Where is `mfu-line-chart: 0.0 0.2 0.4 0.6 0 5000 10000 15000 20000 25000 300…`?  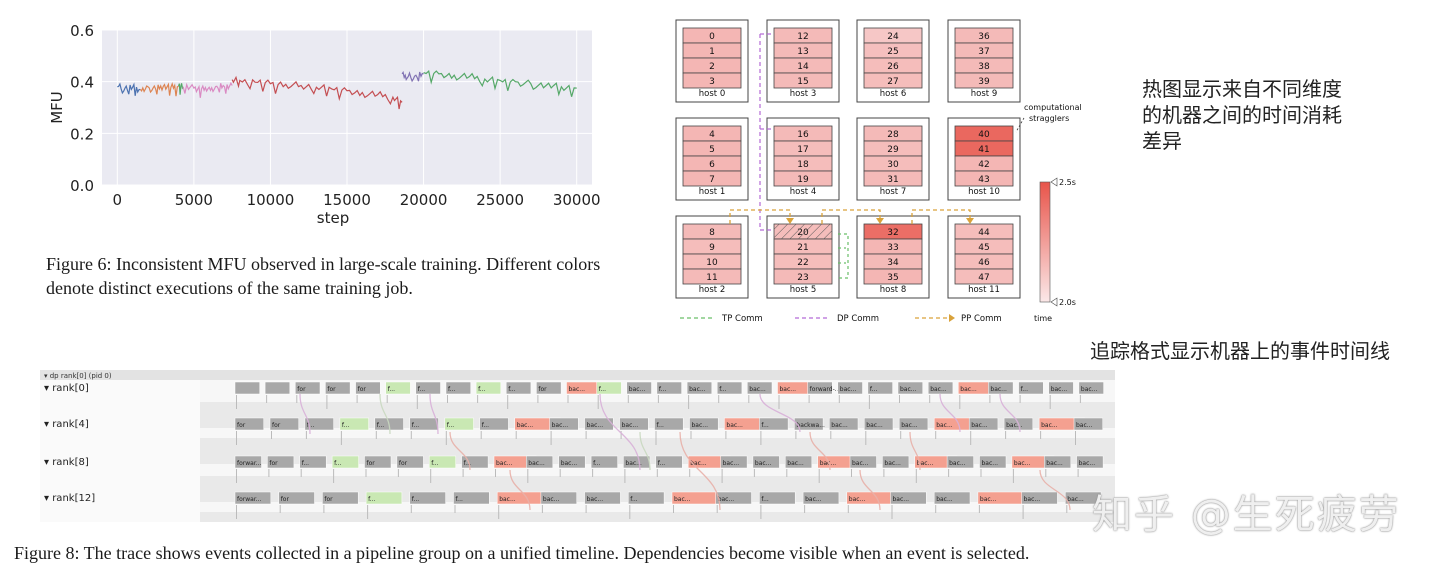 mfu-line-chart: 0.0 0.2 0.4 0.6 0 5000 10000 15000 20000 25000 300… is located at coordinates (324, 124).